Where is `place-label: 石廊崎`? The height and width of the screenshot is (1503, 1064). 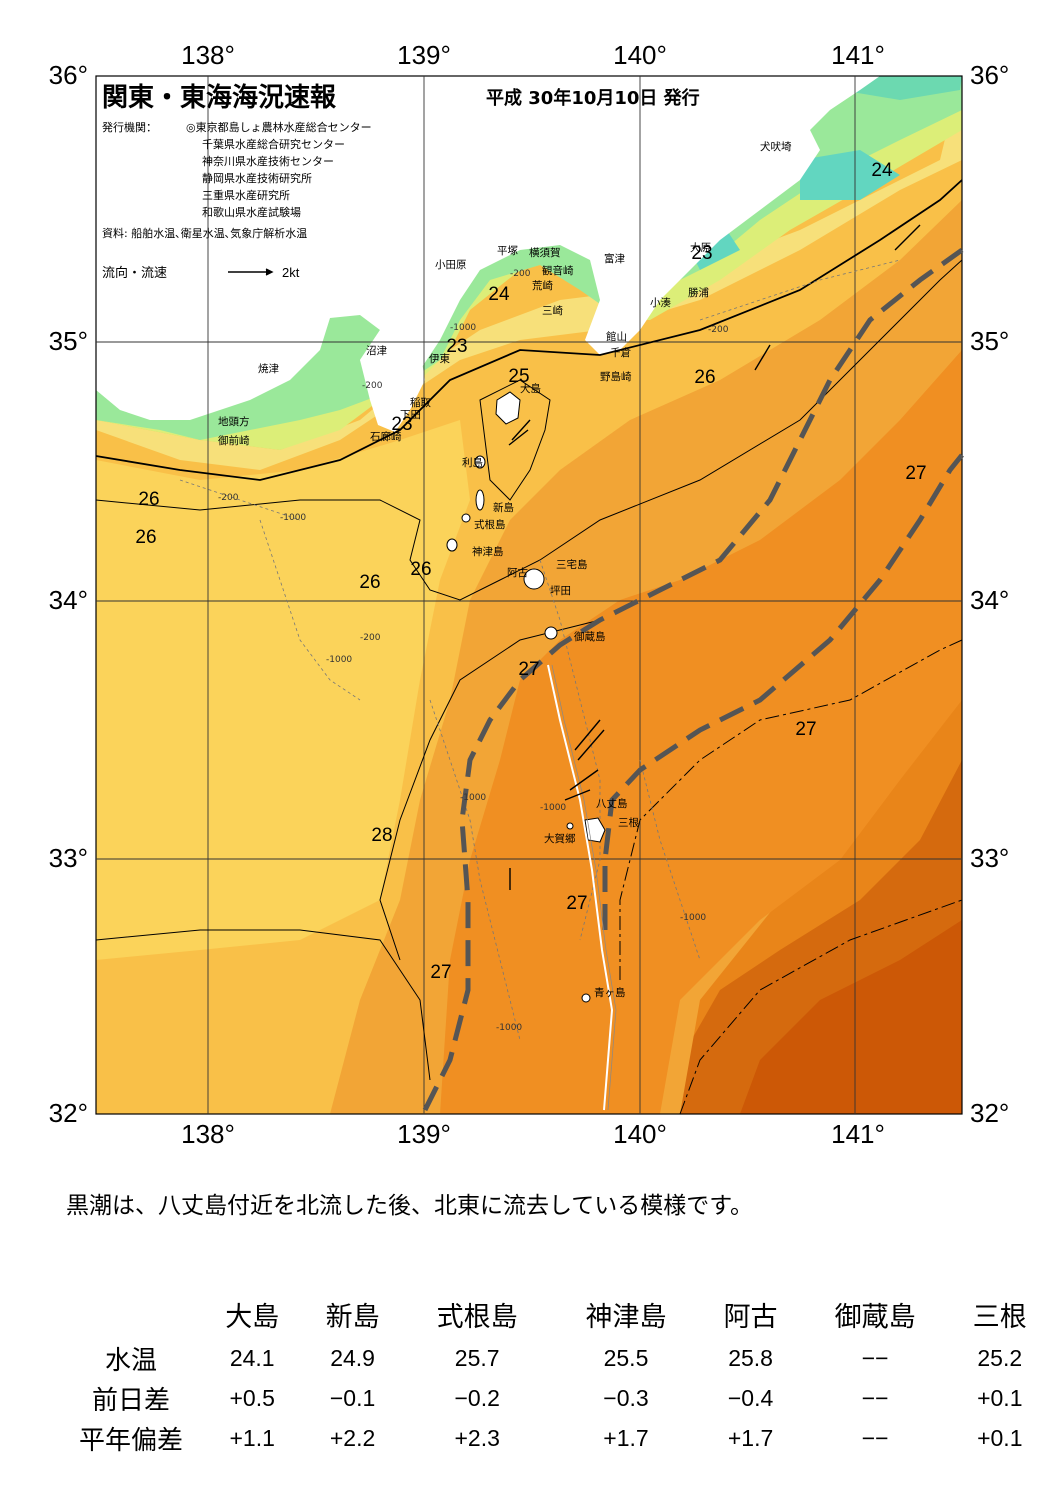 place-label: 石廊崎 is located at coordinates (386, 436).